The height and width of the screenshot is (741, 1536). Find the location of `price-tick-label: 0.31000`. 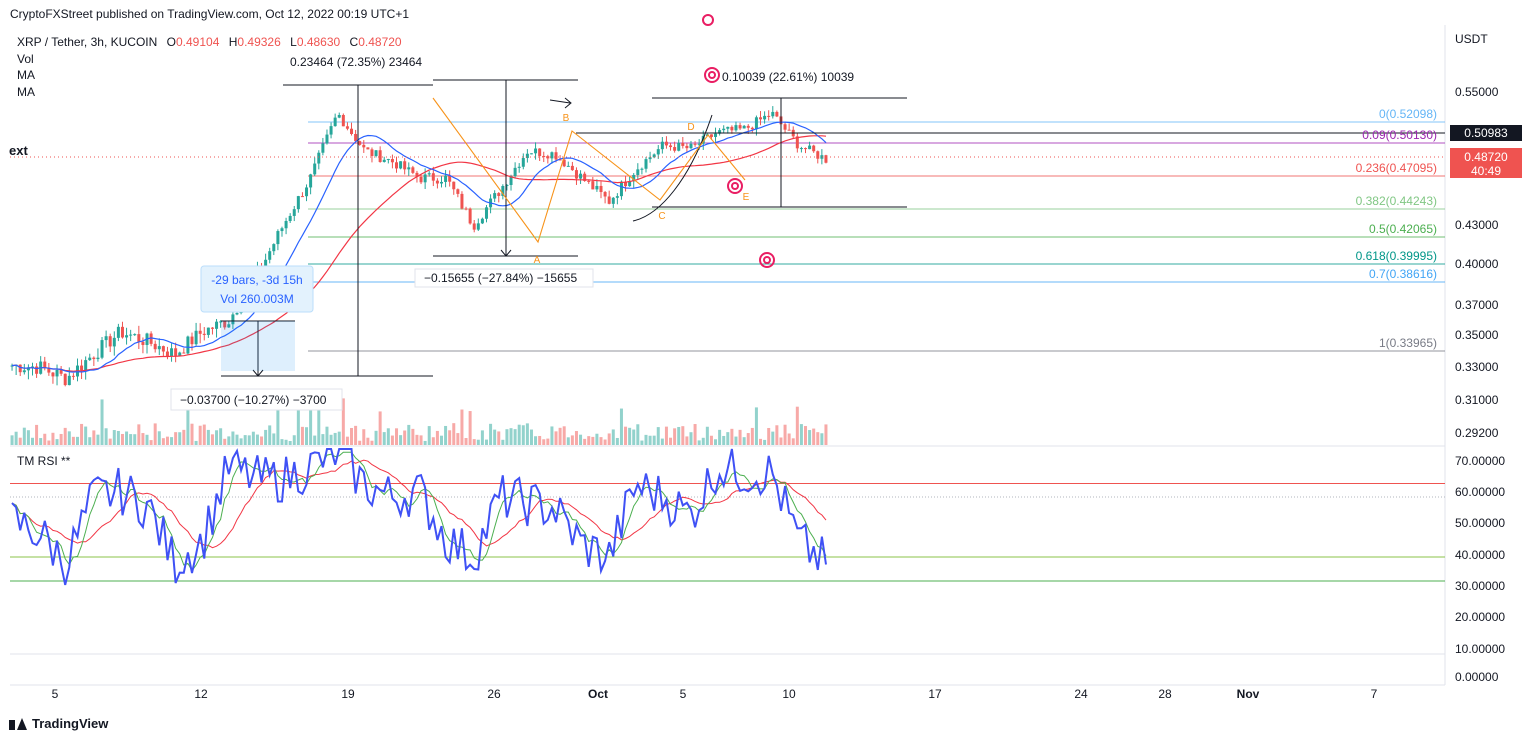

price-tick-label: 0.31000 is located at coordinates (1477, 400).